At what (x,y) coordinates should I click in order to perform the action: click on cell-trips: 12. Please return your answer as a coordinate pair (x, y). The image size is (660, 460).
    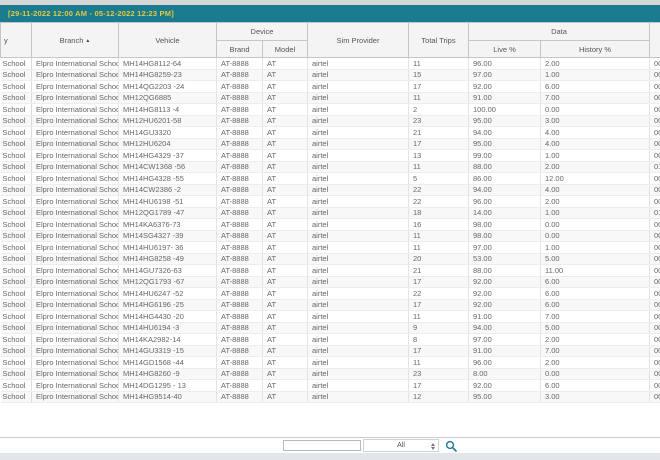
    Looking at the image, I should click on (438, 397).